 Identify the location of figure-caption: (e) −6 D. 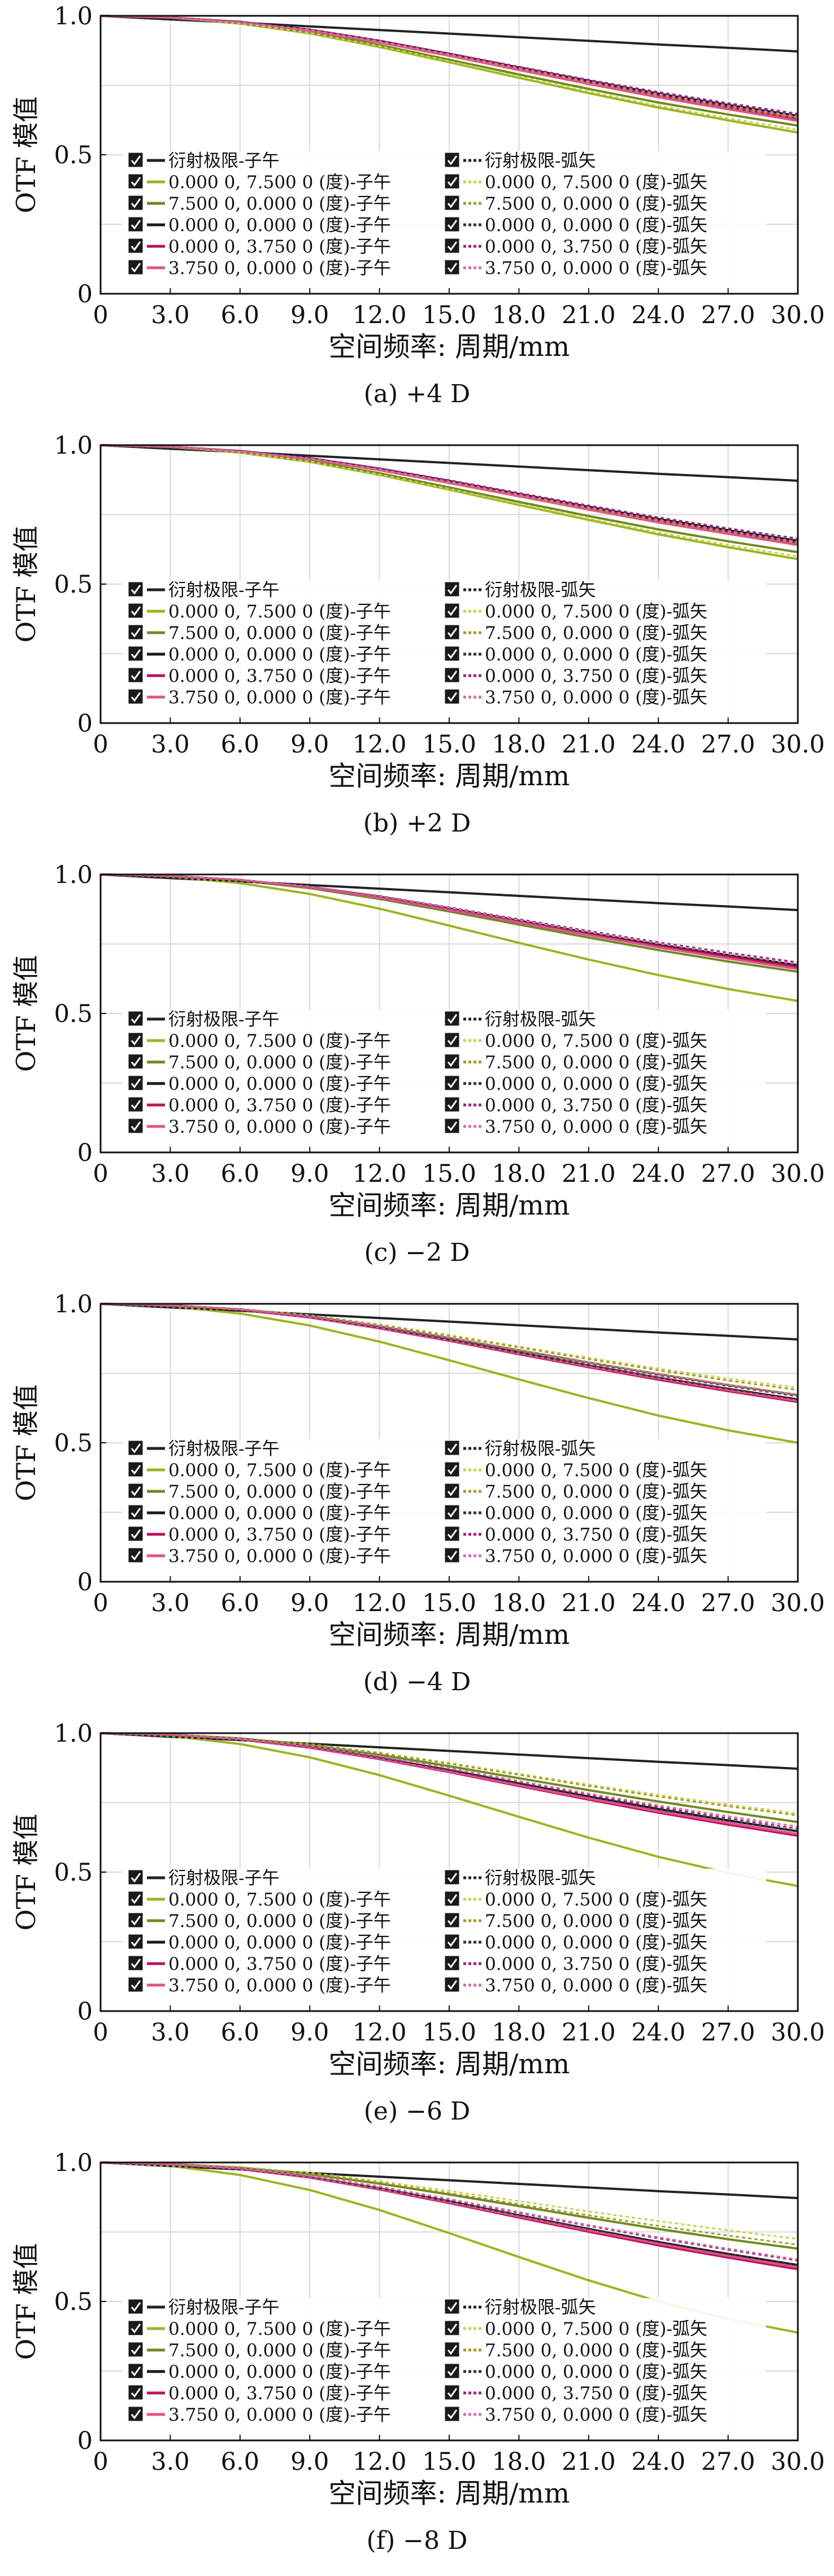
(417, 2111).